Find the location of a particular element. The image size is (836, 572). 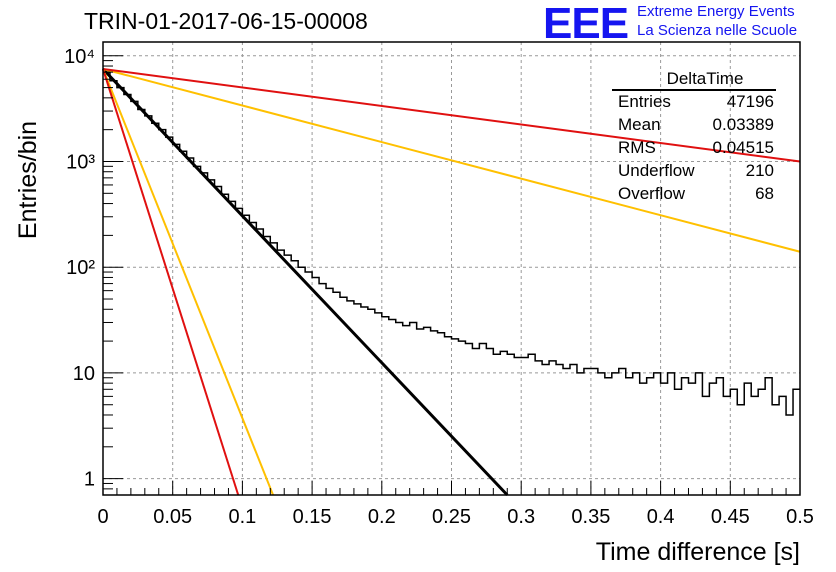

stats-title: DeltaTime is located at coordinates (705, 78).